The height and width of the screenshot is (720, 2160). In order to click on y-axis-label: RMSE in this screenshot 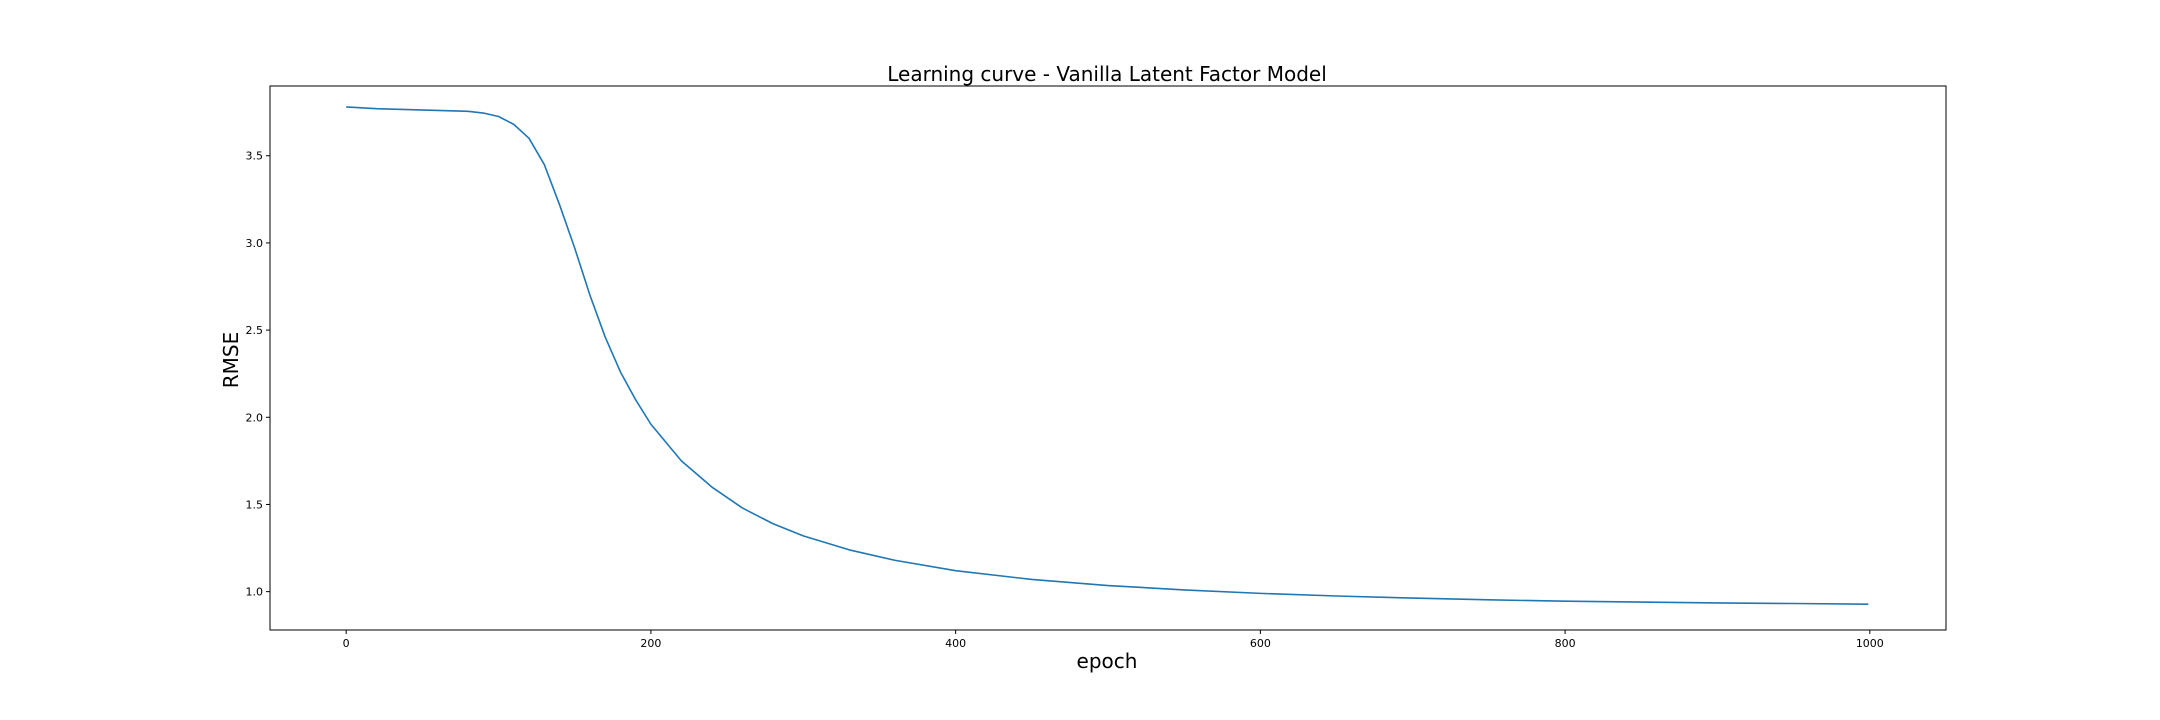, I will do `click(231, 360)`.